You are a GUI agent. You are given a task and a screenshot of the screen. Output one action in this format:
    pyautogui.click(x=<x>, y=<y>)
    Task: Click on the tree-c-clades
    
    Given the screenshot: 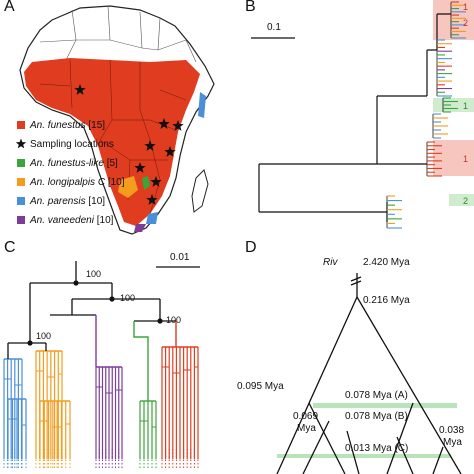 What is the action you would take?
    pyautogui.click(x=101, y=384)
    